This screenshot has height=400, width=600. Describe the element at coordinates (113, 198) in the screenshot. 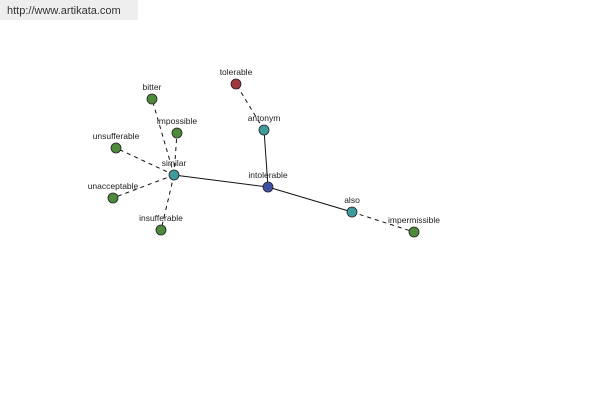

I see `node-unacceptable` at that location.